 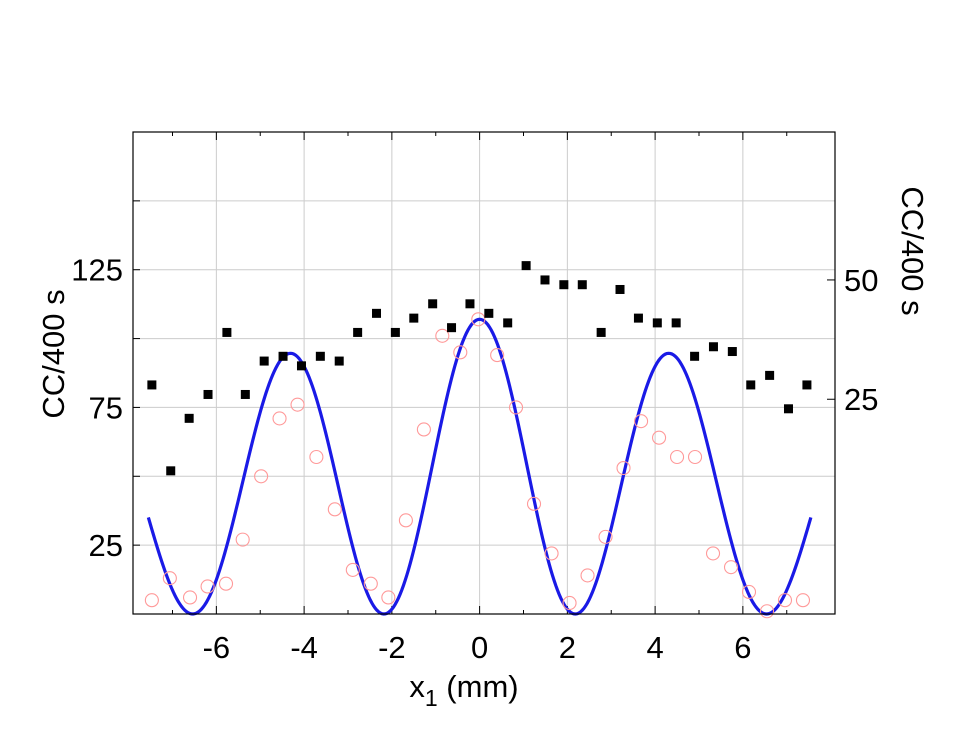 I want to click on x-tick-label: -4, so click(x=304, y=647).